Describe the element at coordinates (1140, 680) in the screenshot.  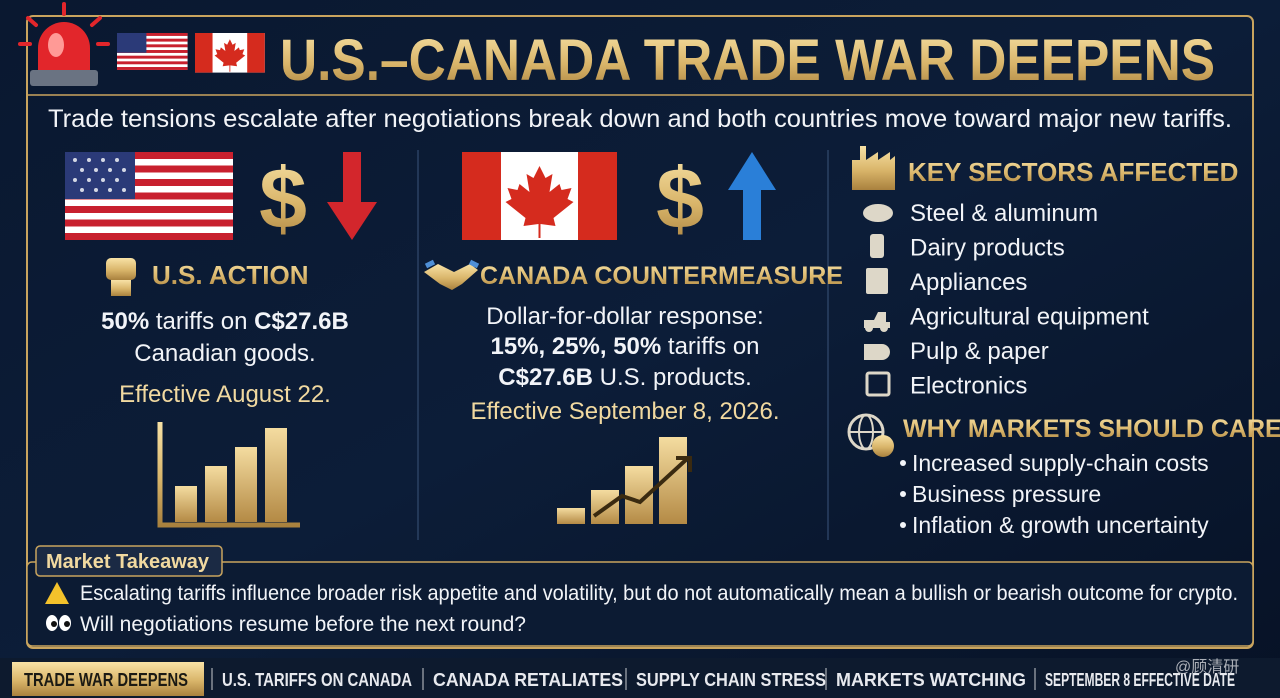
I see `ticker-item: SEPTEMBER 8 EFFECTIVE DATE` at that location.